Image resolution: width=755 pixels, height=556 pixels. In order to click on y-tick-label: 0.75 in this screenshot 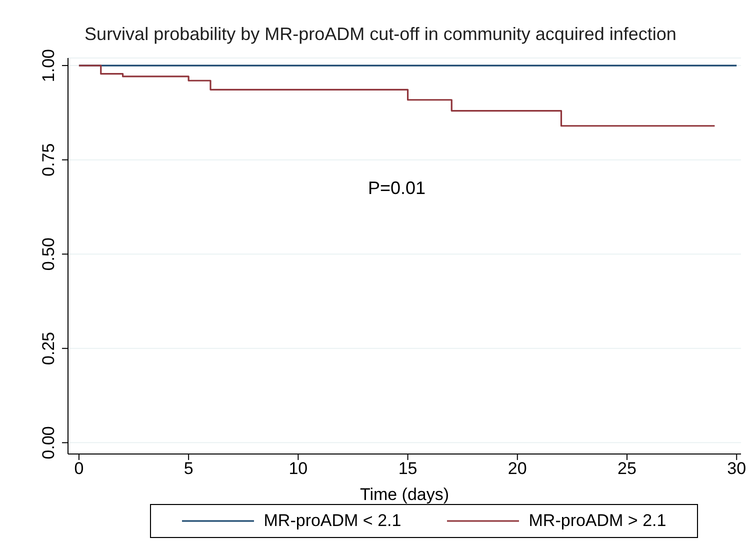, I will do `click(48, 159)`.